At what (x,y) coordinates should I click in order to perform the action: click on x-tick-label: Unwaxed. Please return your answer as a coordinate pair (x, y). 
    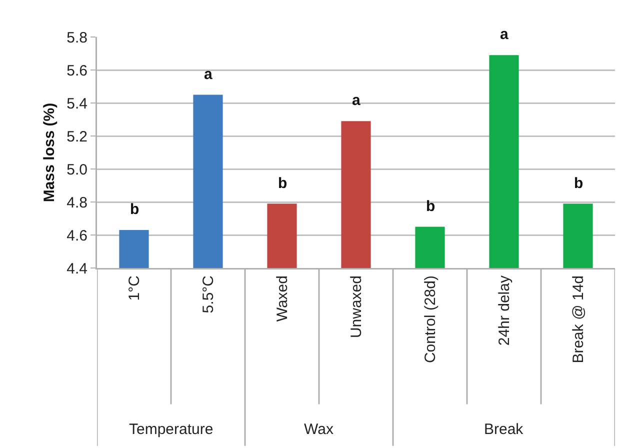
    Looking at the image, I should click on (356, 307).